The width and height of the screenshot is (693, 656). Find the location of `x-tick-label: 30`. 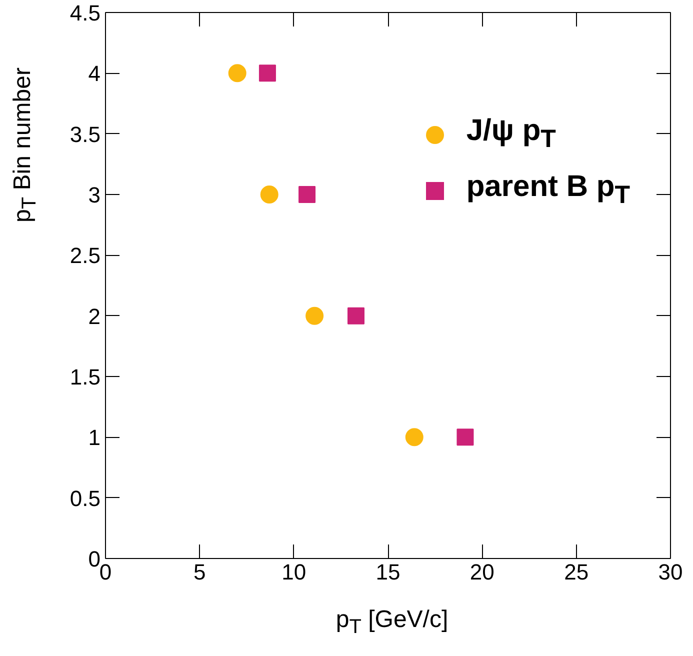

x-tick-label: 30 is located at coordinates (670, 572).